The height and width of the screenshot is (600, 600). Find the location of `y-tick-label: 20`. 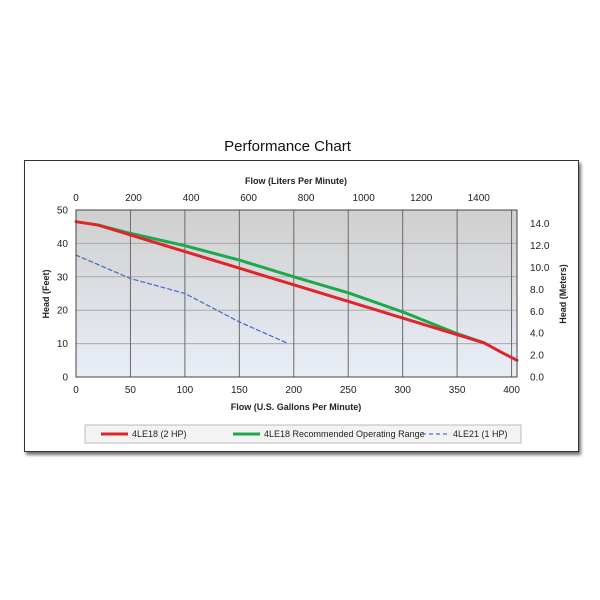

y-tick-label: 20 is located at coordinates (63, 311).